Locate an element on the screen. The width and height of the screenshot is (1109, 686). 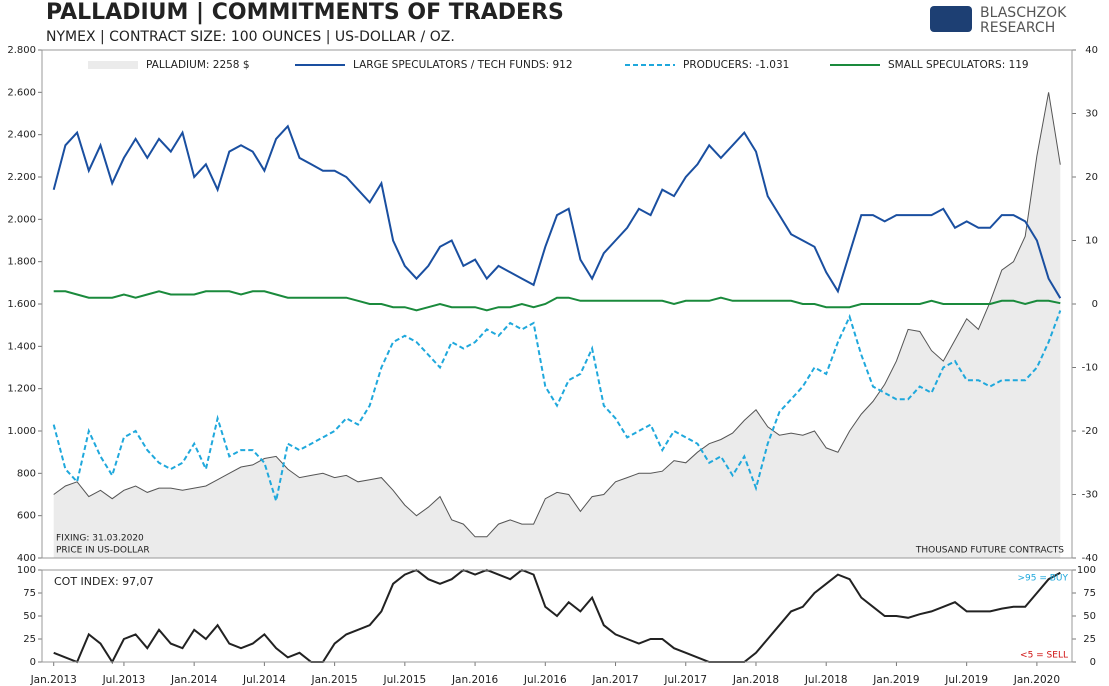
y-tick-label: 50 is located at coordinates (29, 616).